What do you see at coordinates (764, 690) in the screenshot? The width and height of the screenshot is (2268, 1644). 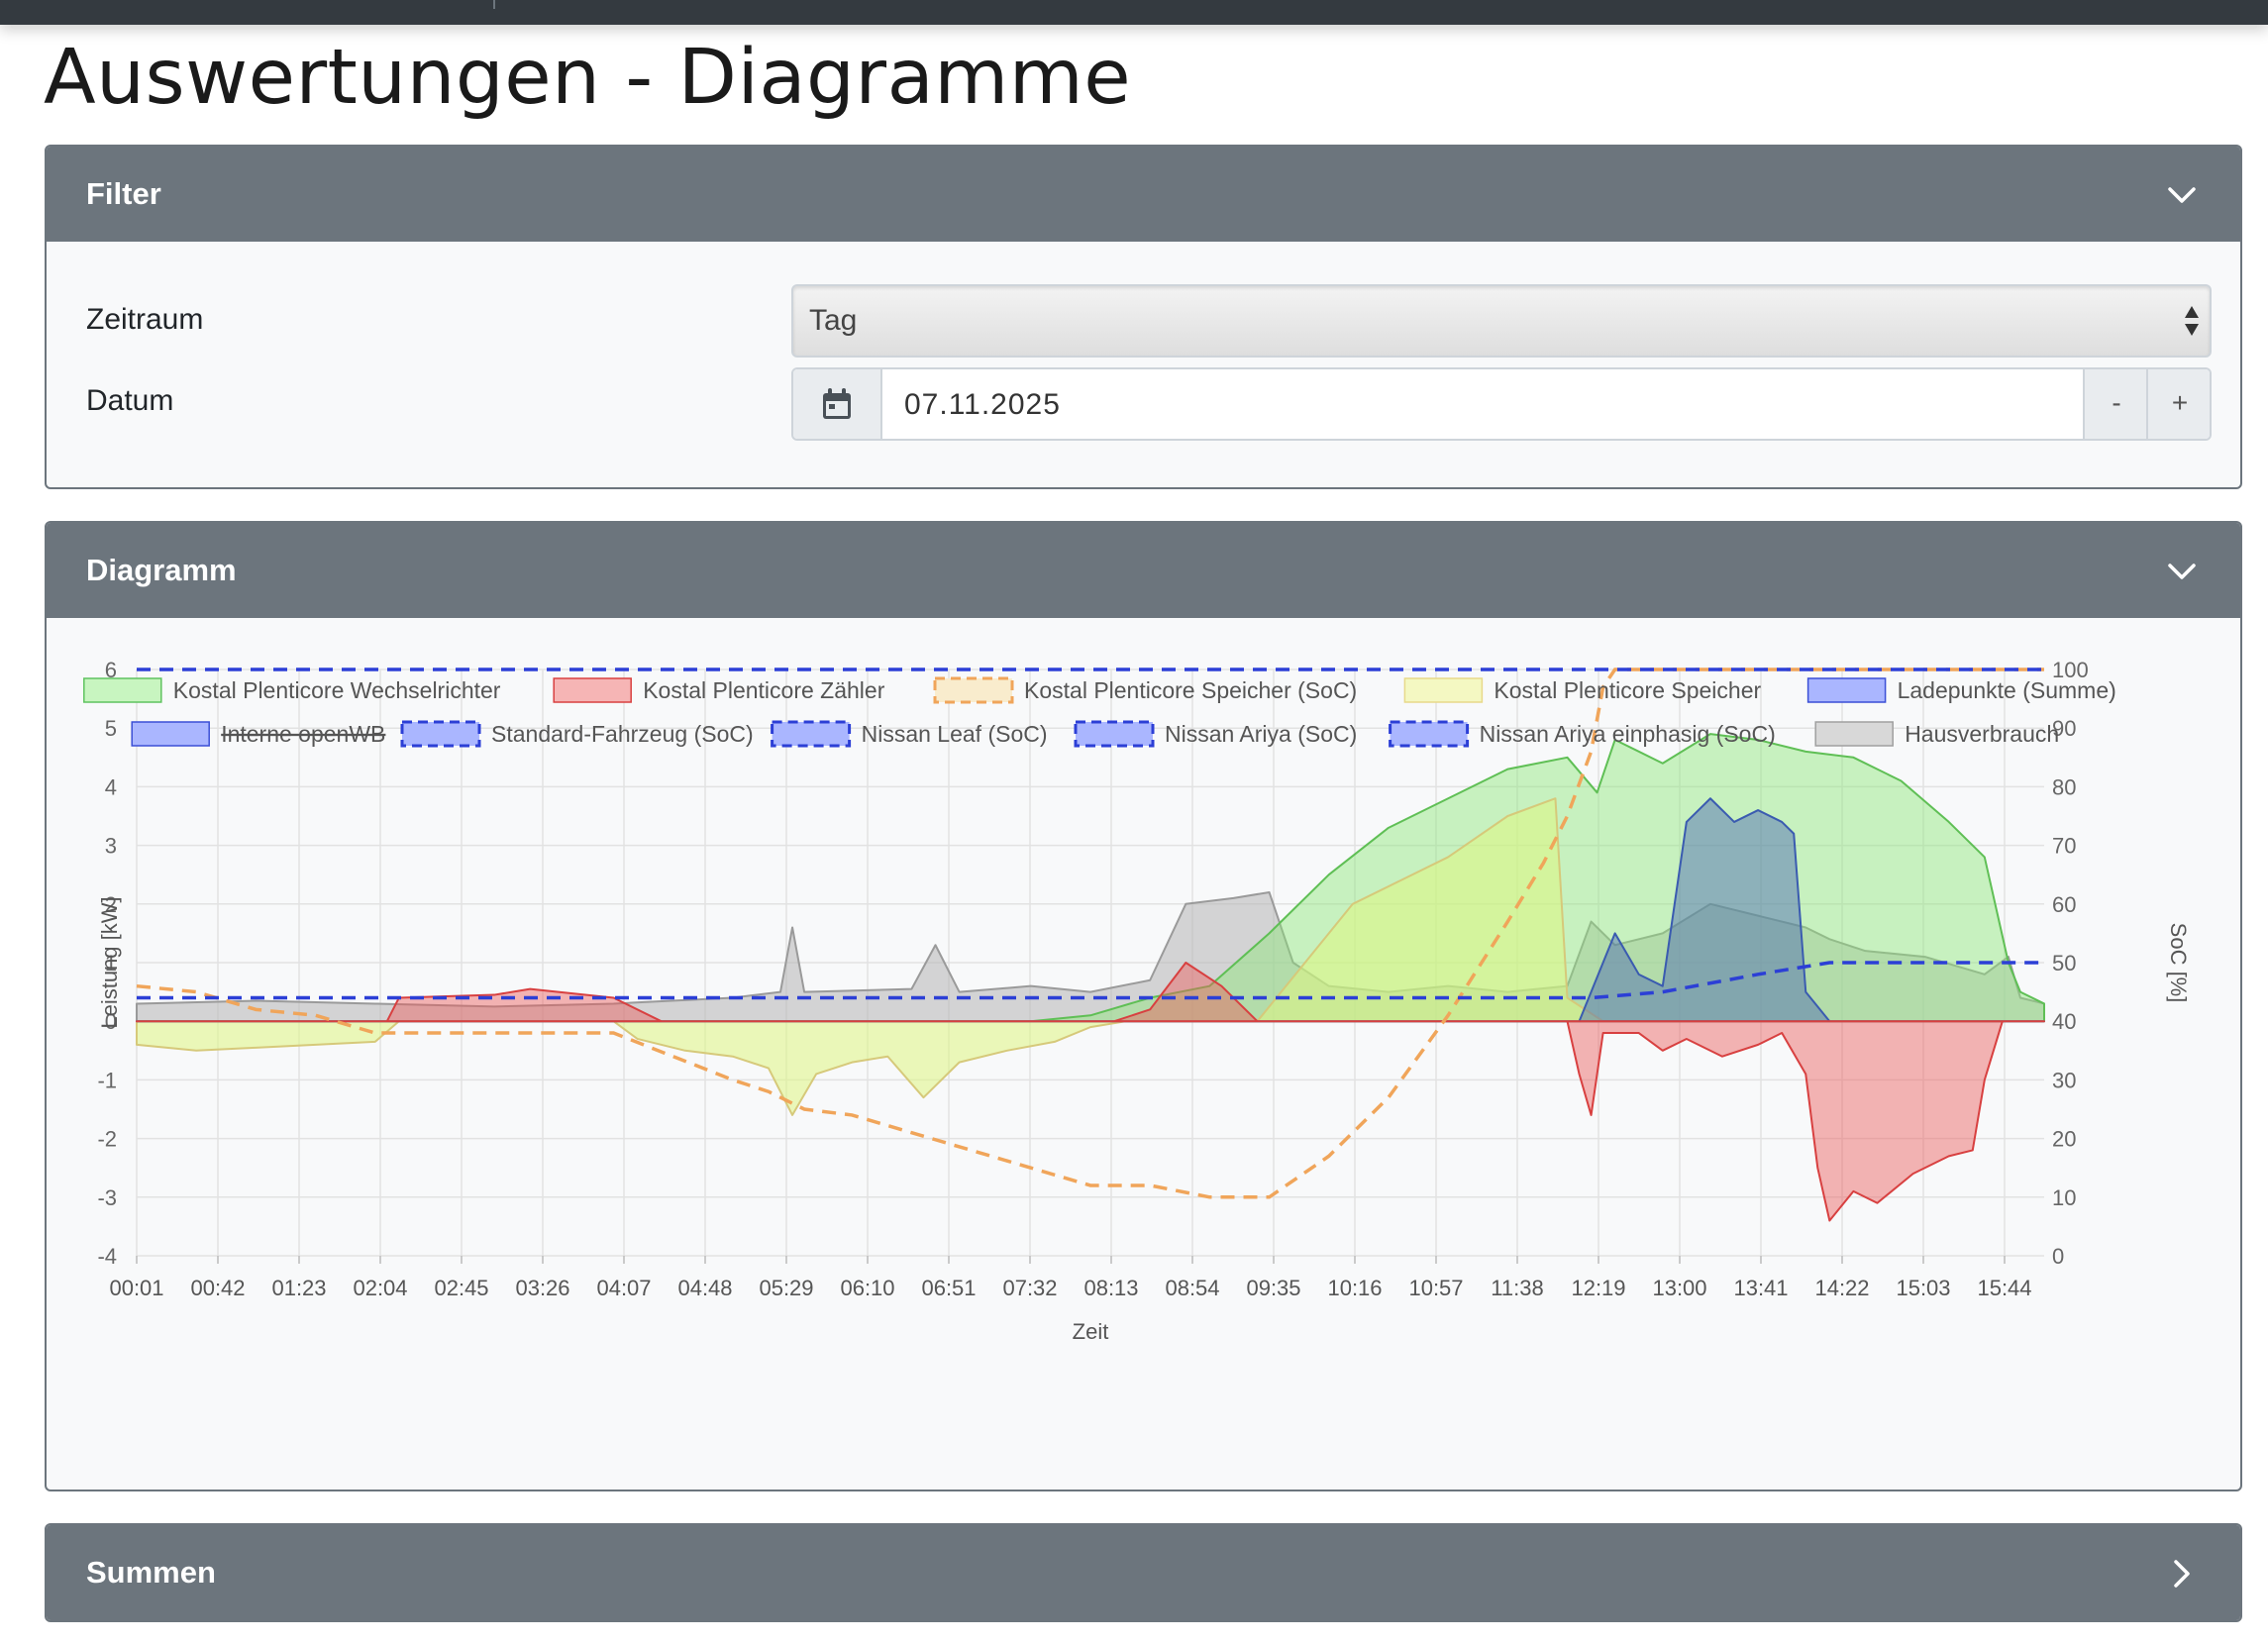 I see `legend-label: Kostal Plenticore Zähler` at bounding box center [764, 690].